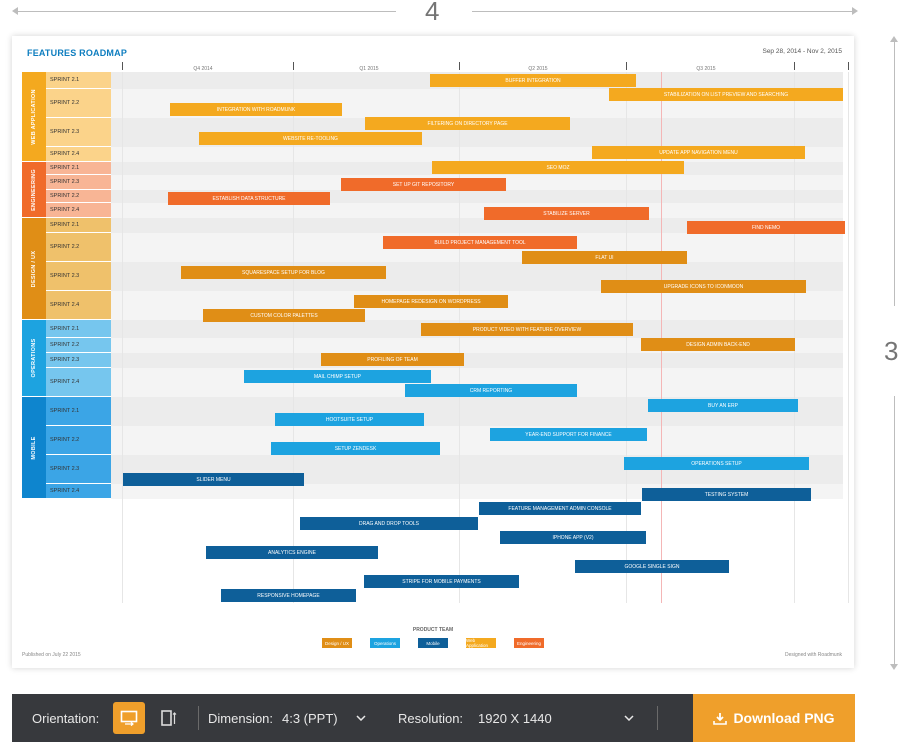  I want to click on legend-item: Engineering, so click(529, 643).